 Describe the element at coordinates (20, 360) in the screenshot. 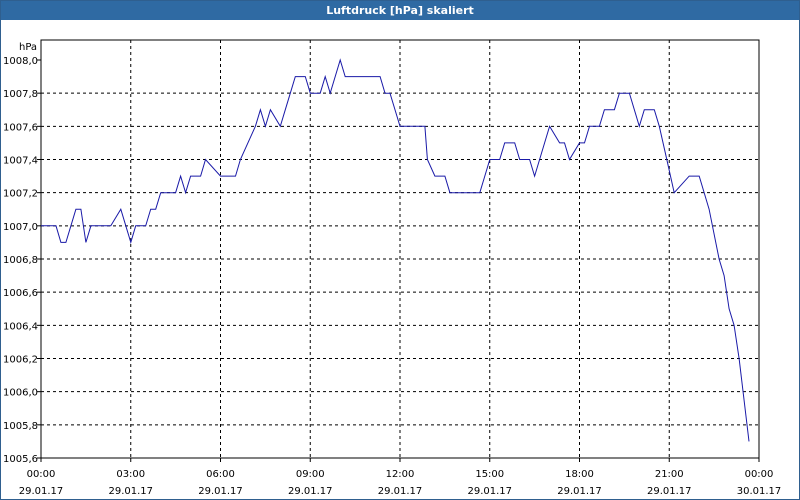

I see `y-tick-label: 1006,2` at that location.